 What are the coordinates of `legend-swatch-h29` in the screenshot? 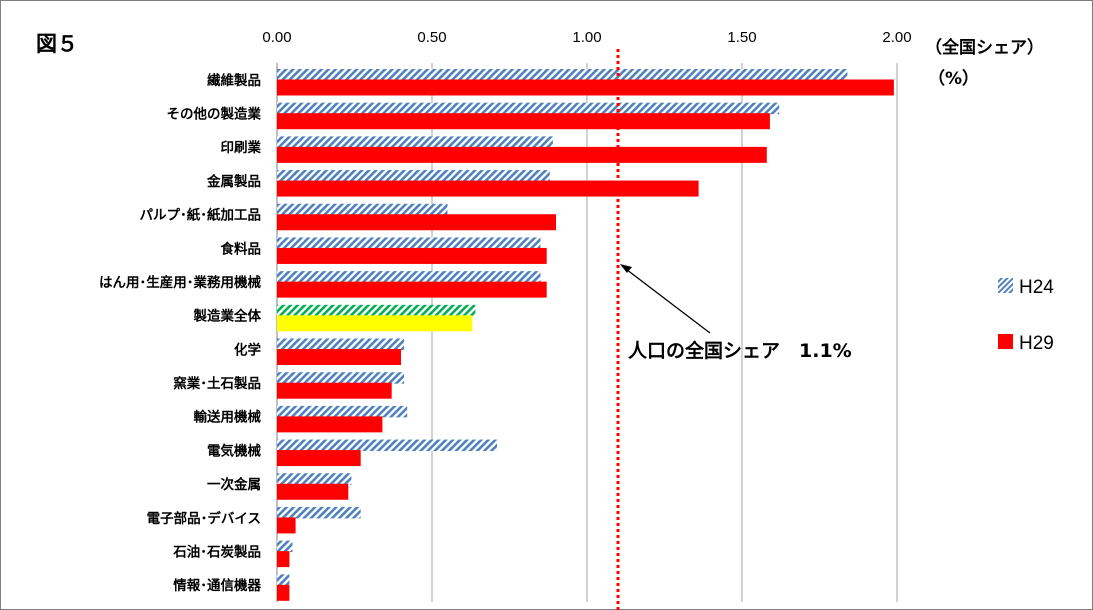 It's located at (1005, 341).